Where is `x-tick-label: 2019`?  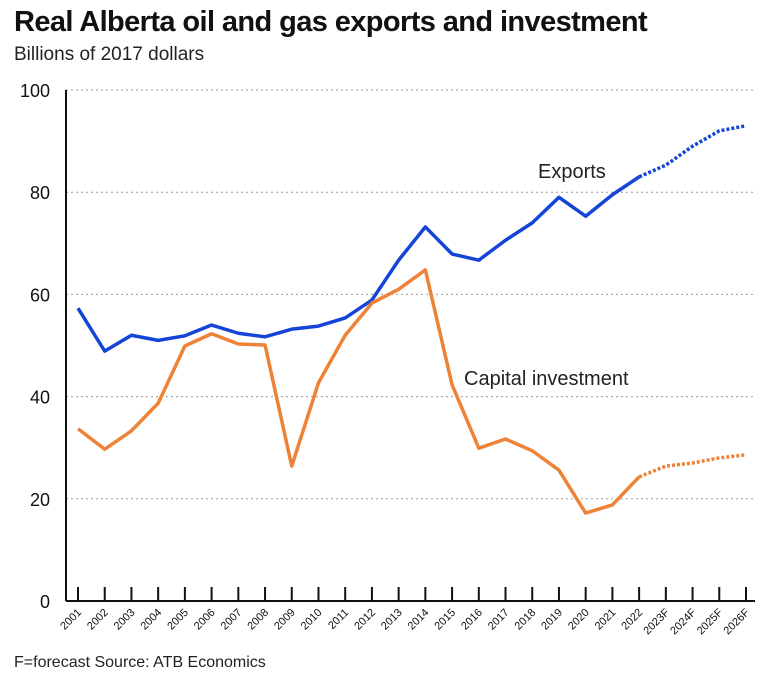
x-tick-label: 2019 is located at coordinates (552, 620).